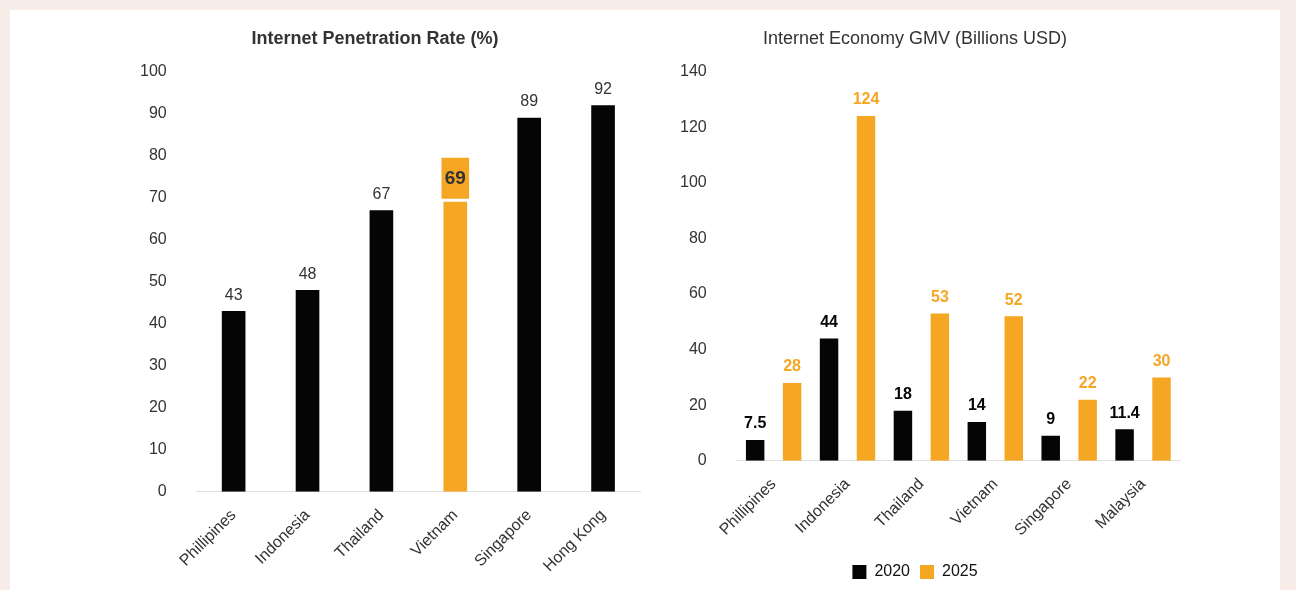 The width and height of the screenshot is (1296, 590). What do you see at coordinates (381, 193) in the screenshot?
I see `data-label: 67` at bounding box center [381, 193].